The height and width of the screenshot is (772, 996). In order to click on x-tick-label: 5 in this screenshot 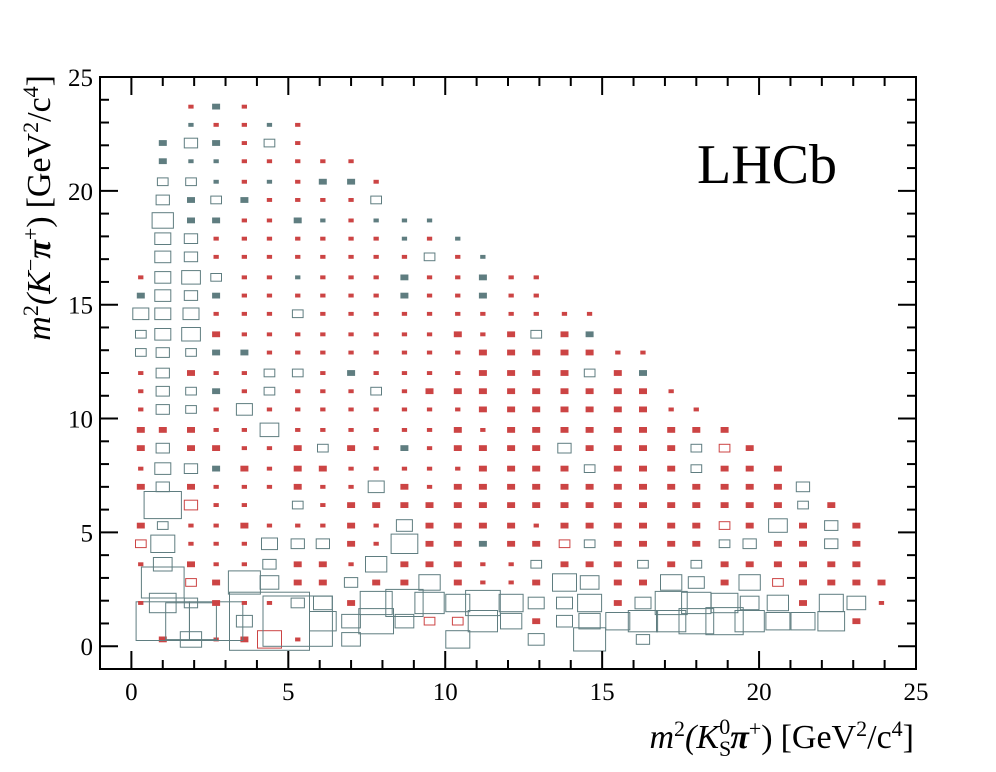, I will do `click(288, 692)`.